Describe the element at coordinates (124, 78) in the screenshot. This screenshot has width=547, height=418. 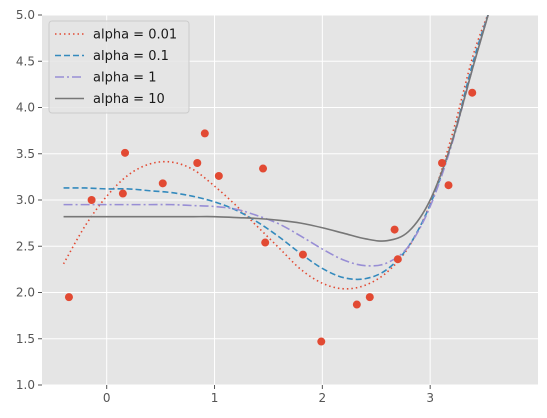
I see `legend-label-3: alpha = 1` at that location.